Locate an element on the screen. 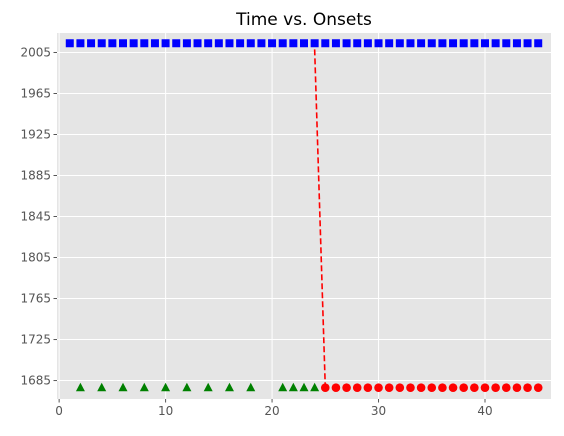 The image size is (564, 436). x-tick-label: 20 is located at coordinates (271, 411).